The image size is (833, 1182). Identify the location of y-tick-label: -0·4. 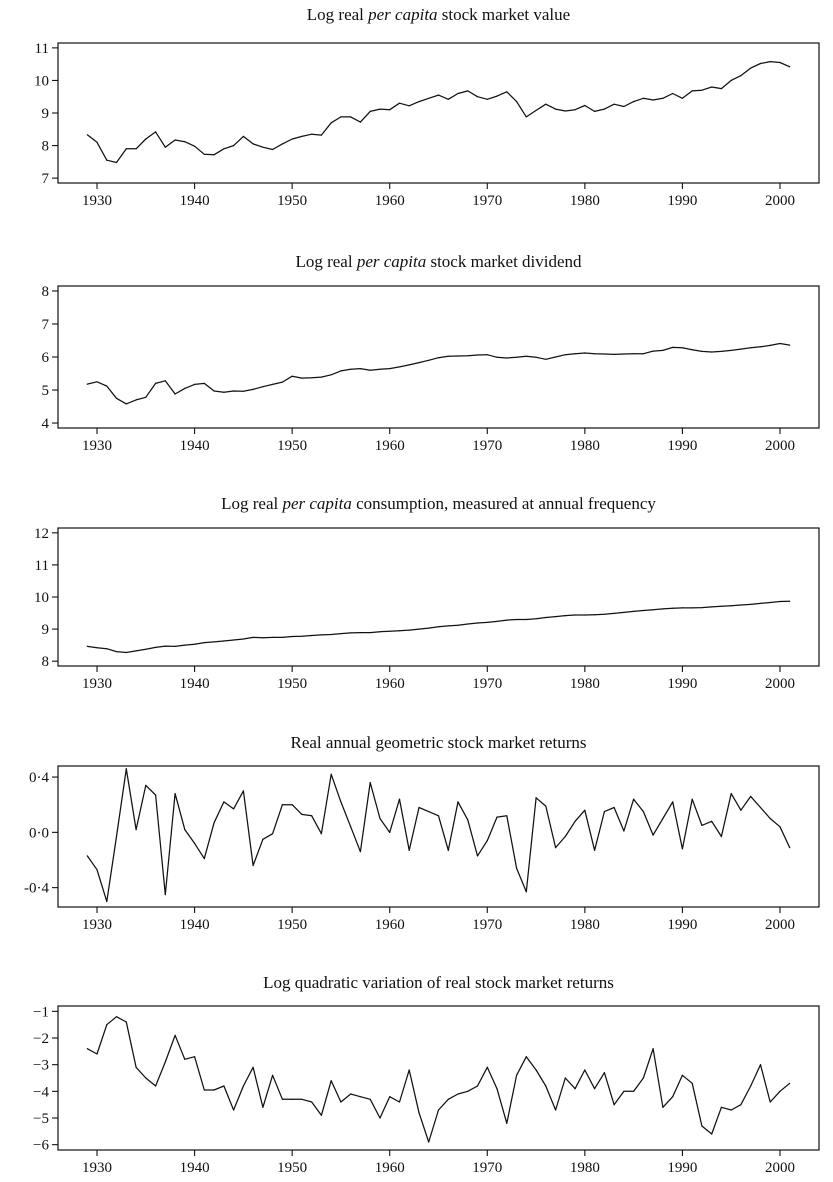
(36, 889).